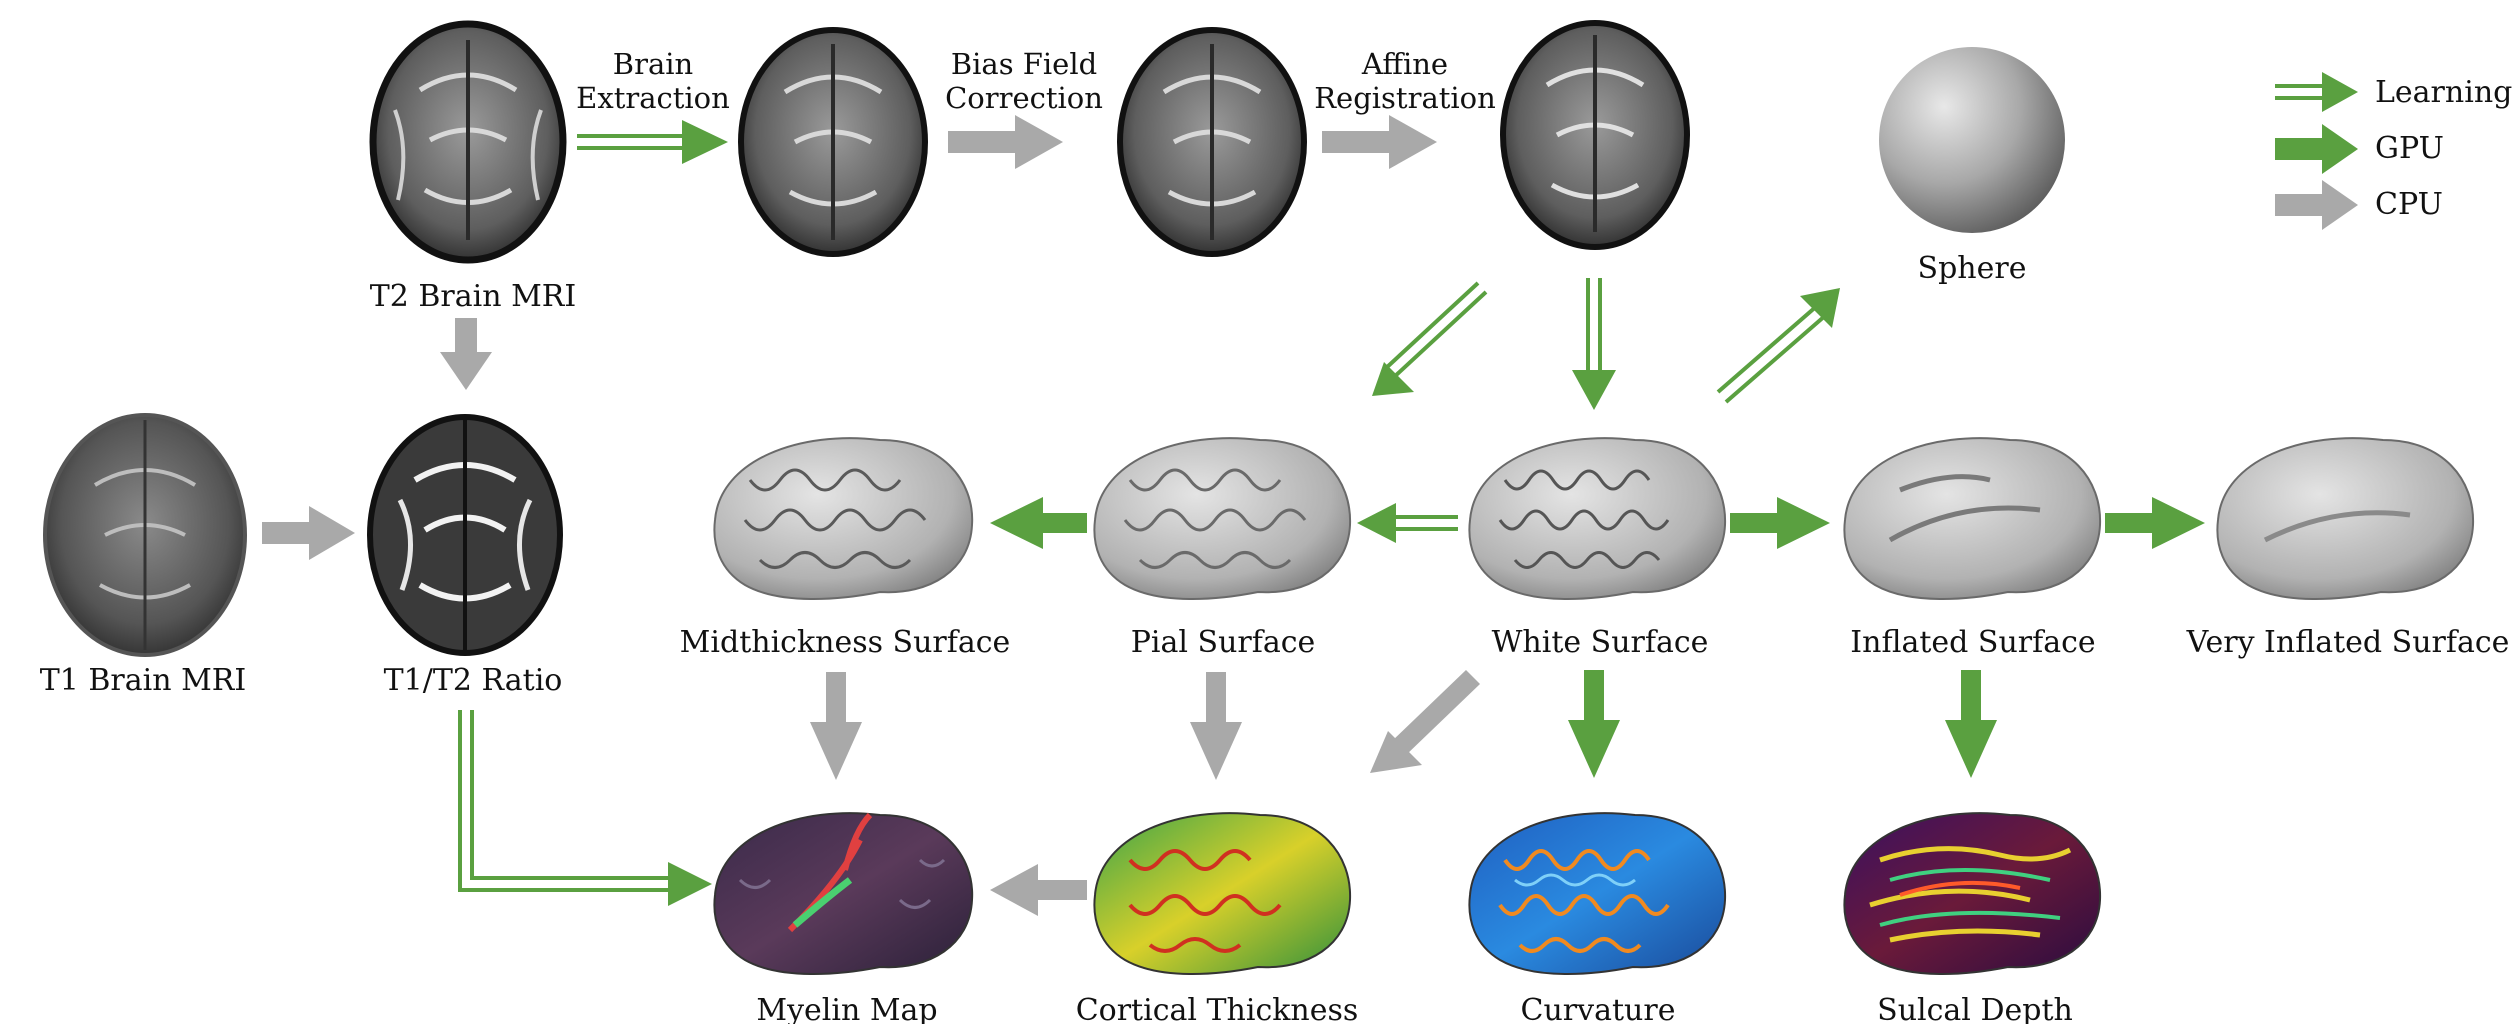 The height and width of the screenshot is (1024, 2520). I want to click on curvature-image, so click(1597, 893).